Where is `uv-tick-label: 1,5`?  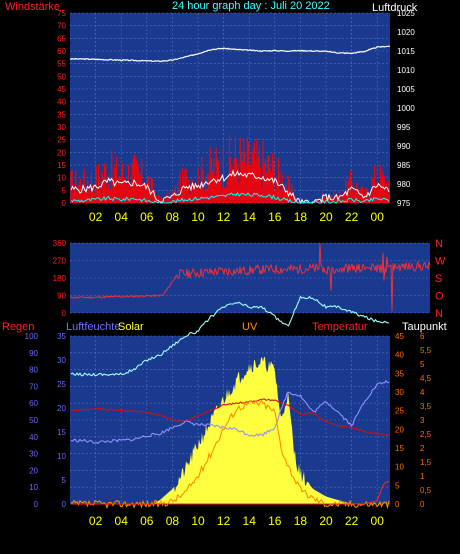
uv-tick-label: 1,5 is located at coordinates (426, 462).